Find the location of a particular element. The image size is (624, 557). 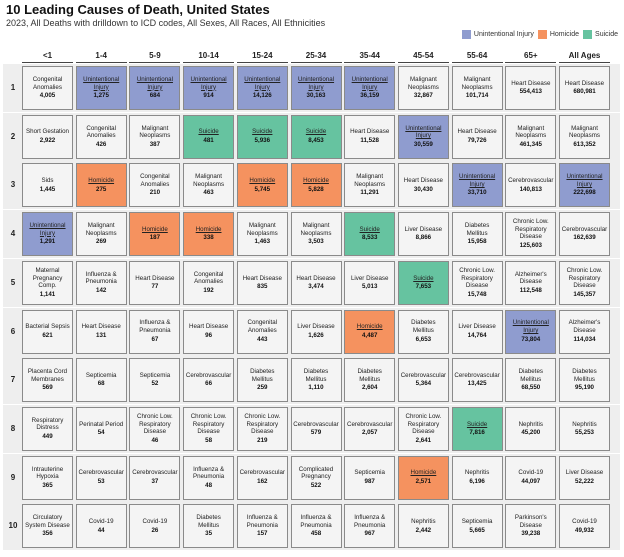

cause-cell: Nephritis 2,442 is located at coordinates (423, 526).